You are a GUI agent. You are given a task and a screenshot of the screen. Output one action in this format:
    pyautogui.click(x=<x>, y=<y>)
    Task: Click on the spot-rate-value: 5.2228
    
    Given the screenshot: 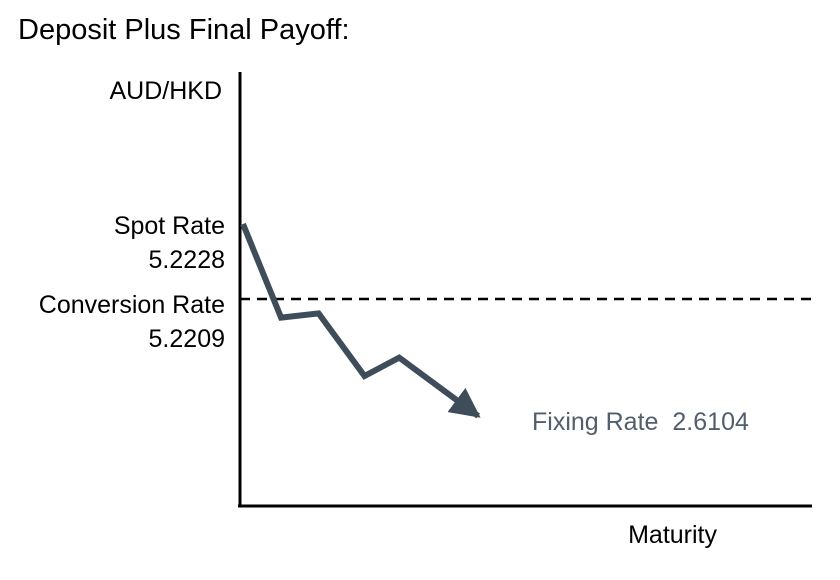 What is the action you would take?
    pyautogui.click(x=187, y=260)
    